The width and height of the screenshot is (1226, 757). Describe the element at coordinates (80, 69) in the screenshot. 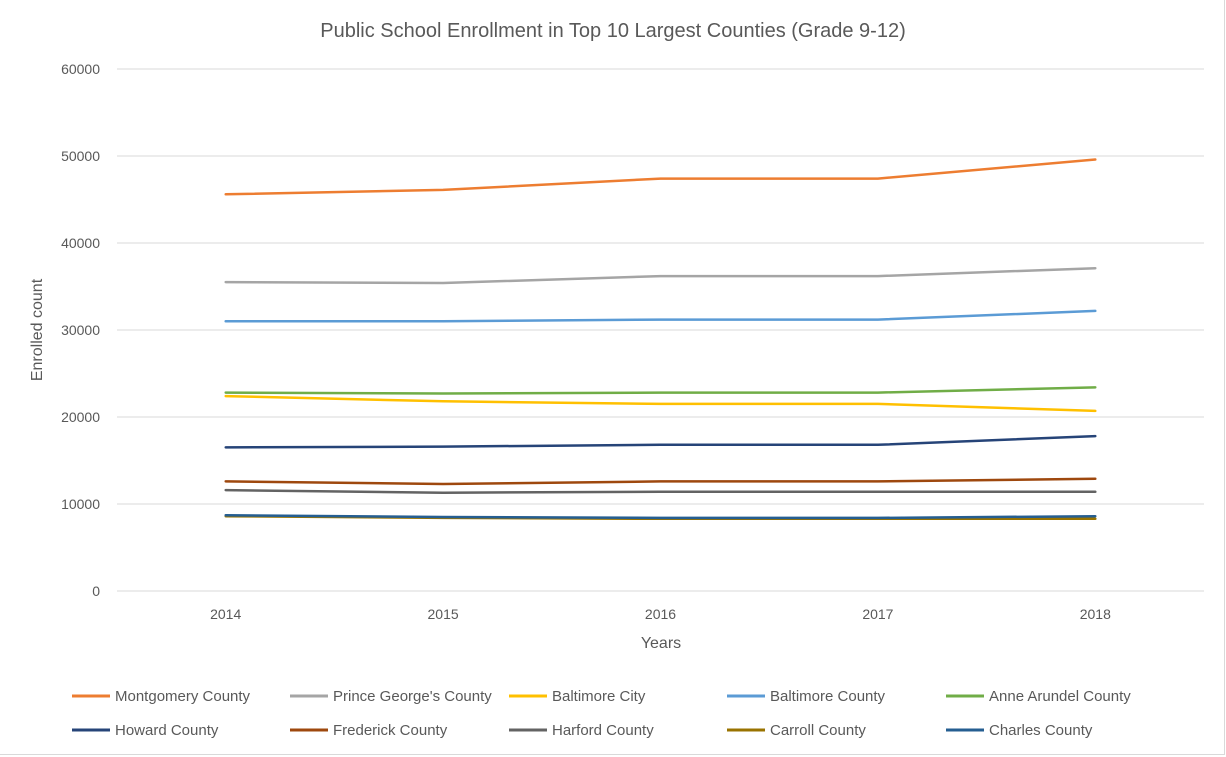

I see `y-tick-label: 60000` at that location.